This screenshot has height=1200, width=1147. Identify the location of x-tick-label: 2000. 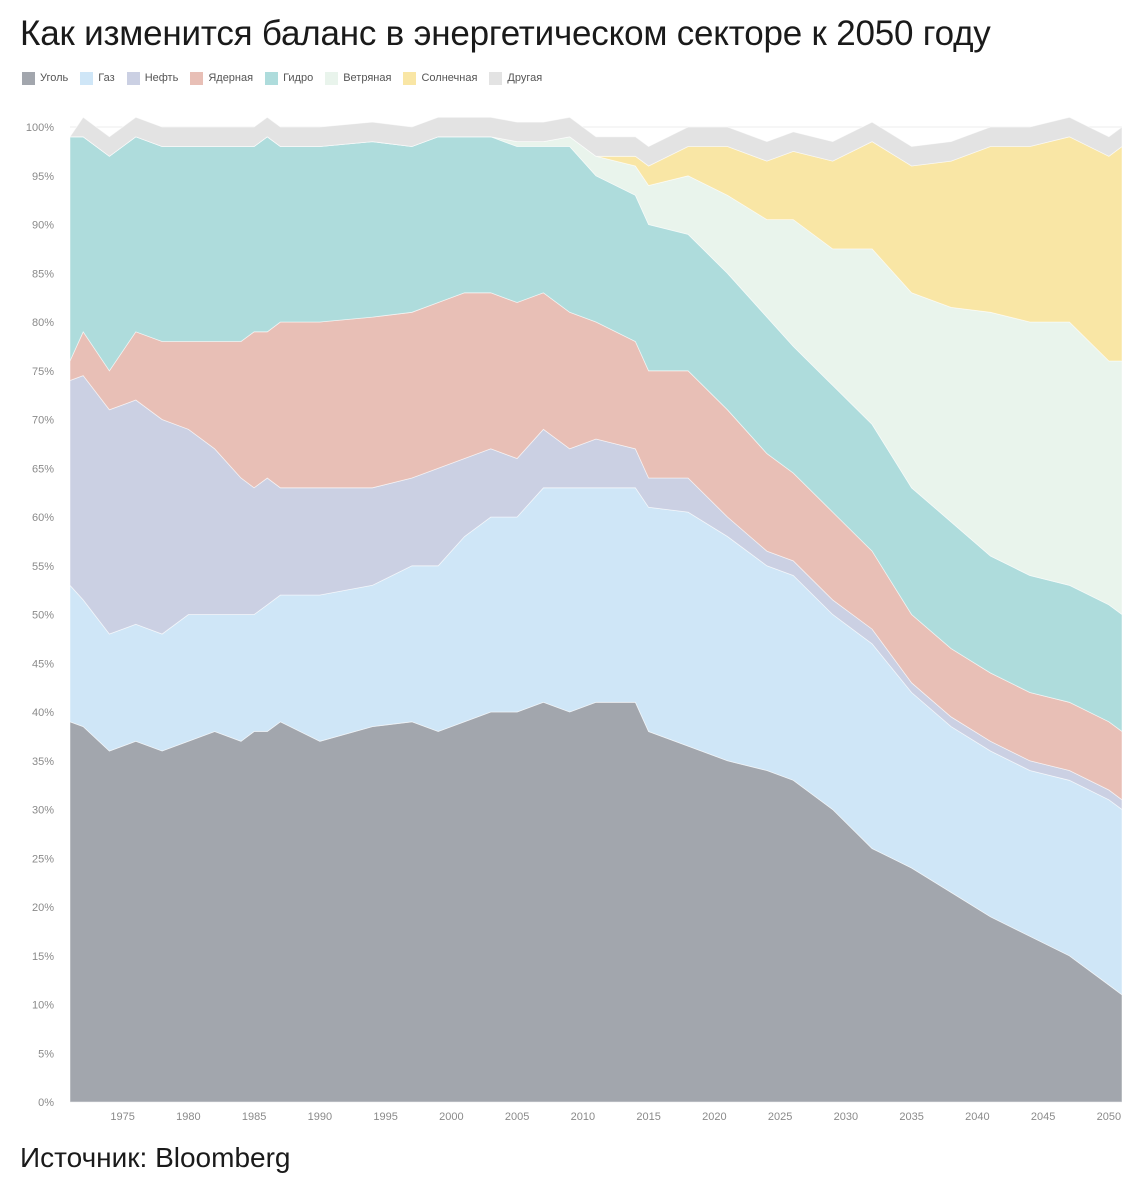
(451, 1117).